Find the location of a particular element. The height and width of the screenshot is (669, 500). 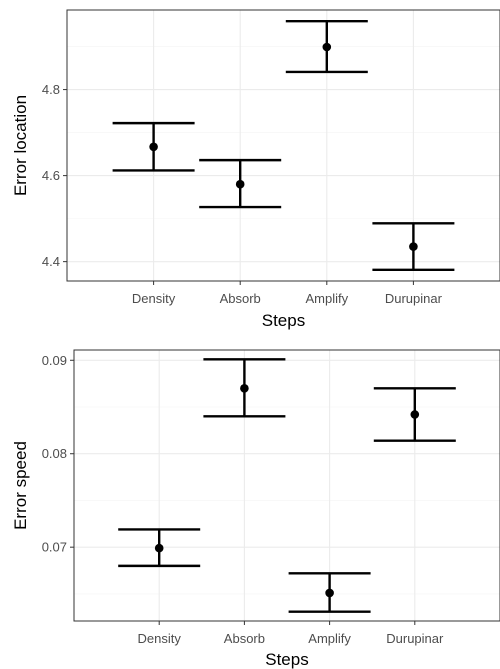

y-tick-label: 0.08 is located at coordinates (54, 453).